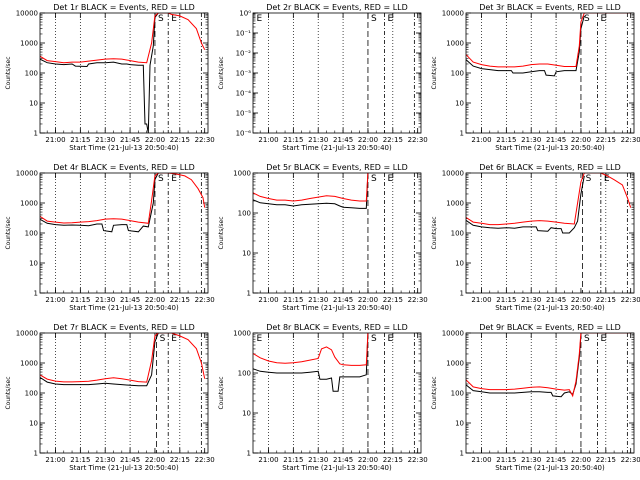 The height and width of the screenshot is (480, 640). I want to click on panel-title: Det 8r BLACK = Events, RED = LLD, so click(337, 327).